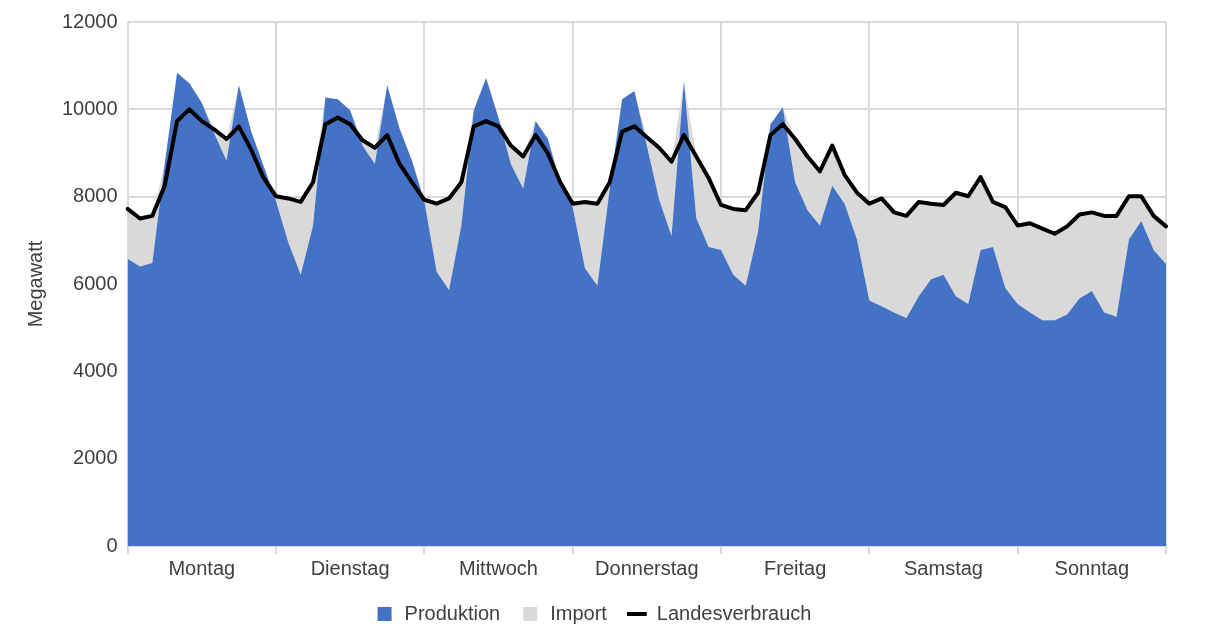  Describe the element at coordinates (452, 612) in the screenshot. I see `legend-label: Produktion` at that location.